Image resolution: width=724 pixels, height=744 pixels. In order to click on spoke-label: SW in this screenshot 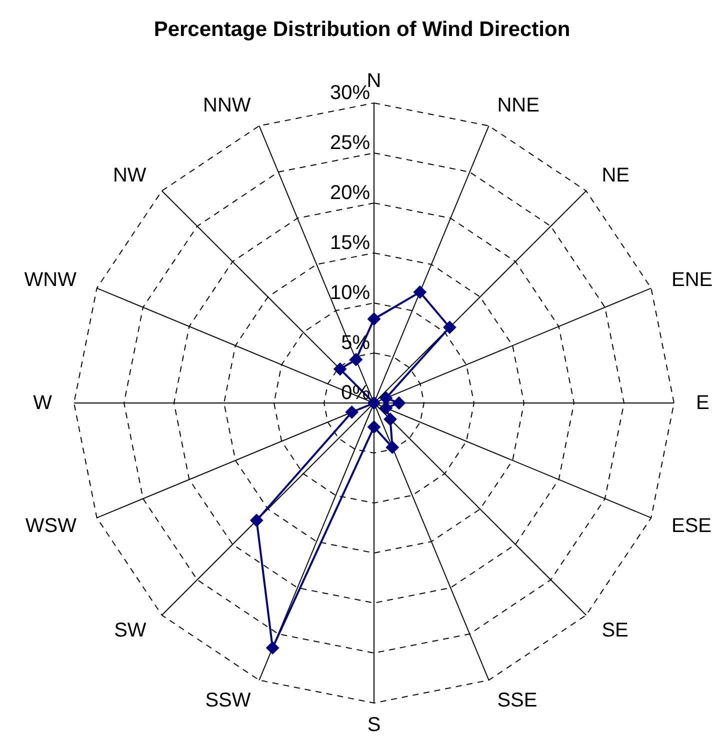, I will do `click(130, 631)`.